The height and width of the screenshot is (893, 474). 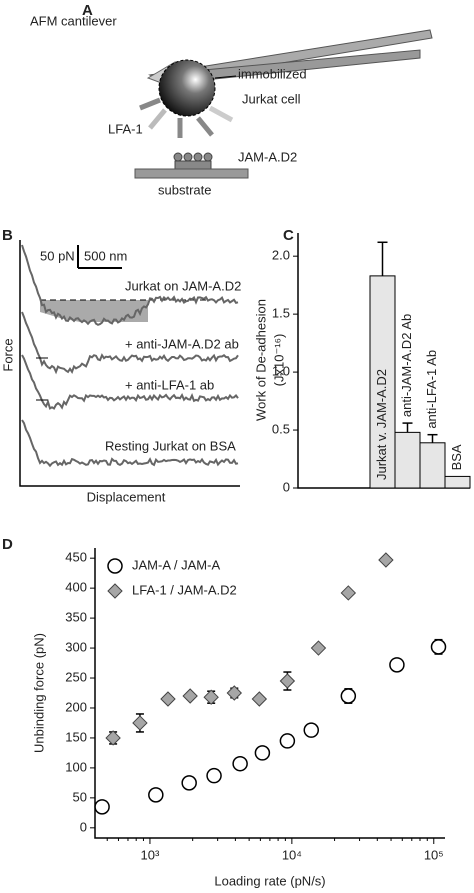 What do you see at coordinates (186, 117) in the screenshot?
I see `receptors` at bounding box center [186, 117].